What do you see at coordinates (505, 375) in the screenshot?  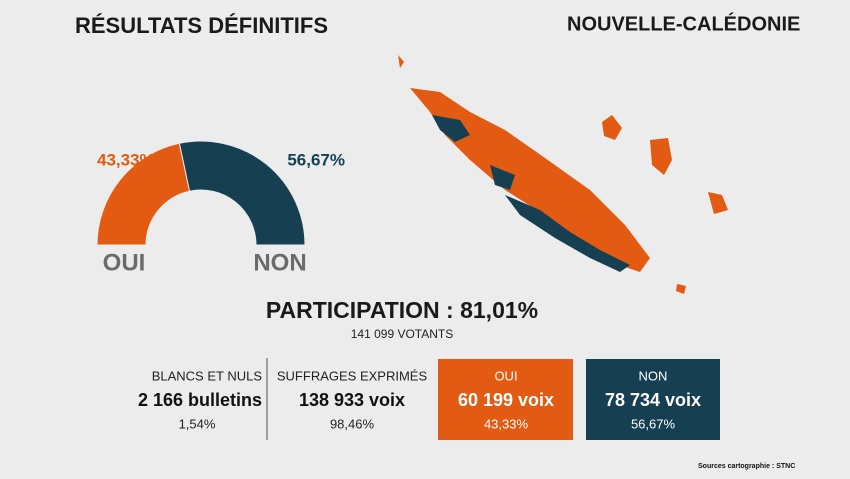 I see `stat-label: OUI` at bounding box center [505, 375].